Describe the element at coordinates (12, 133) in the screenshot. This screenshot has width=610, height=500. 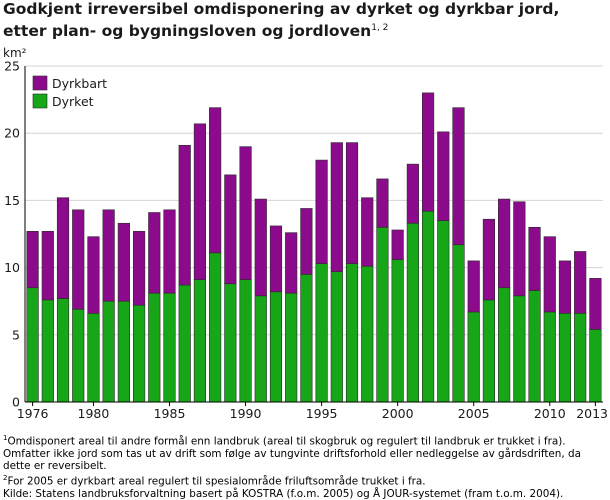
I see `y-tick-label-20: 20` at that location.